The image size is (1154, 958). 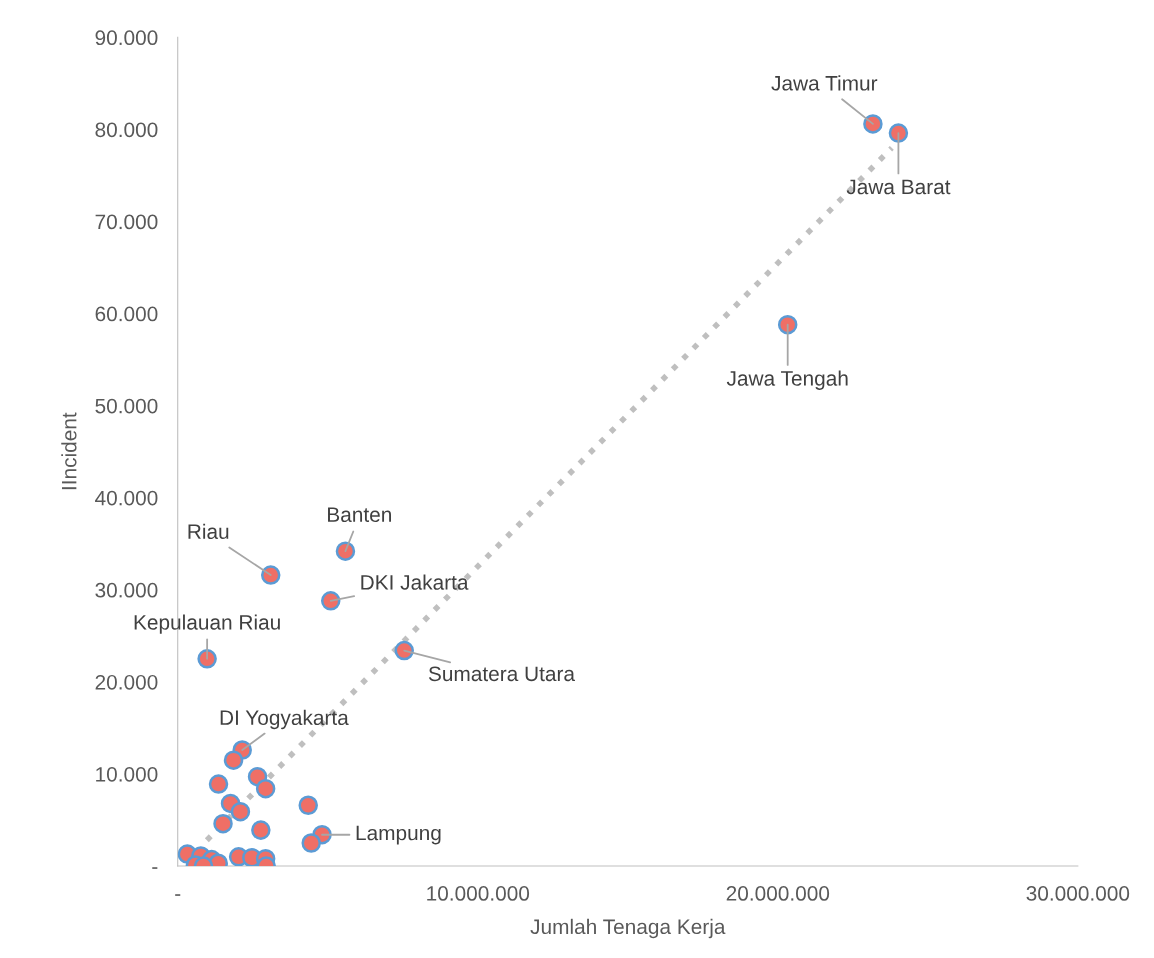 What do you see at coordinates (126, 590) in the screenshot?
I see `y-tick-label: 30.000` at bounding box center [126, 590].